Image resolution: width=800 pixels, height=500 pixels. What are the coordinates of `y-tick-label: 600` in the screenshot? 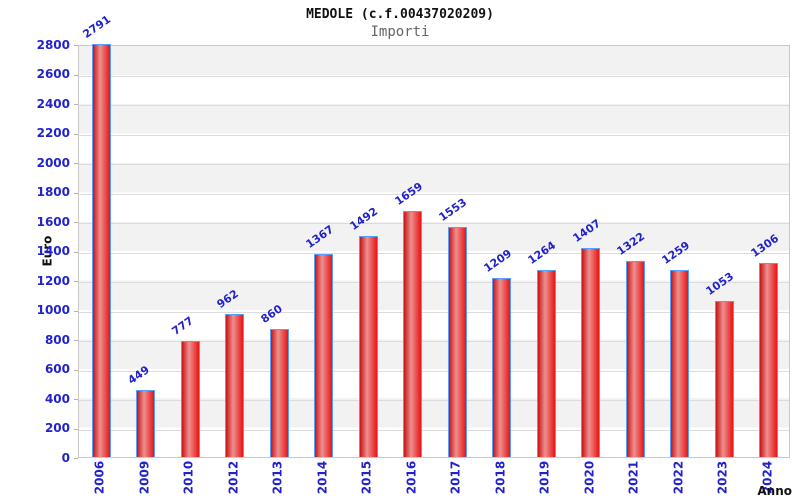 It's located at (57, 369).